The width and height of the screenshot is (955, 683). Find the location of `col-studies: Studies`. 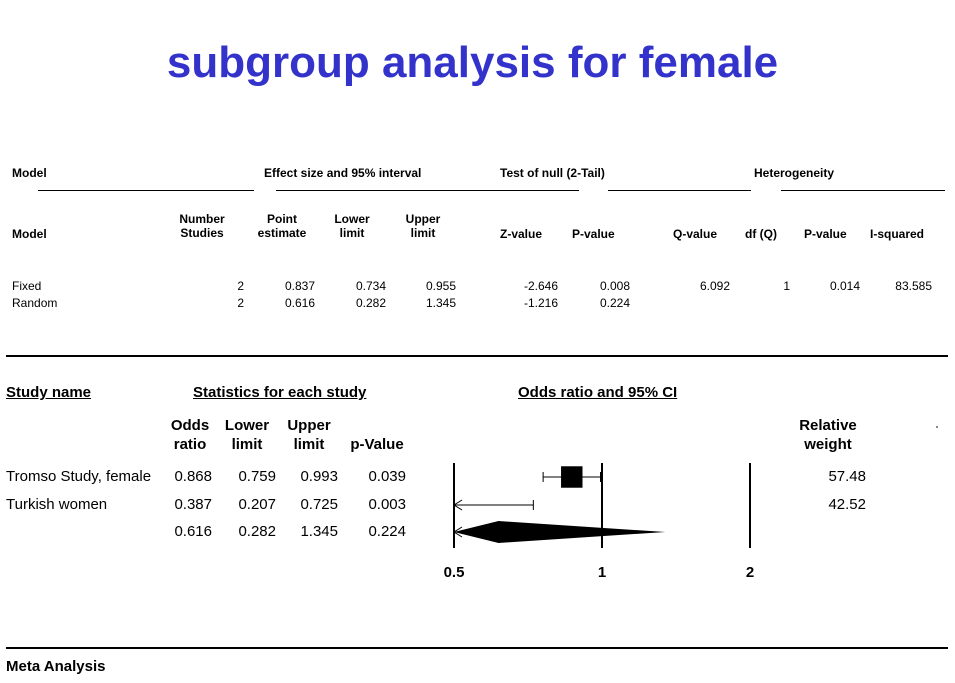

col-studies: Studies is located at coordinates (202, 233).